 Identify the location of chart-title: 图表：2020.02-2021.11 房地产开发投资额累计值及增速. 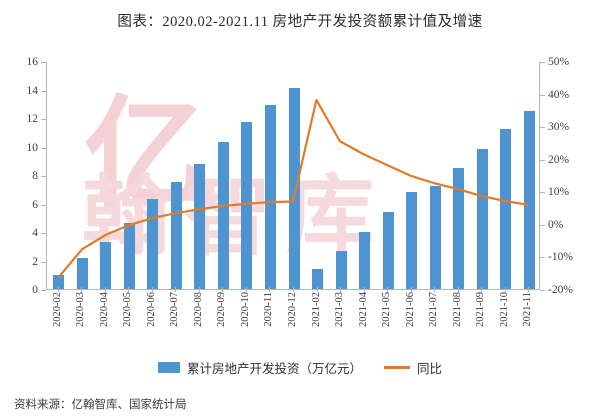
(300, 22).